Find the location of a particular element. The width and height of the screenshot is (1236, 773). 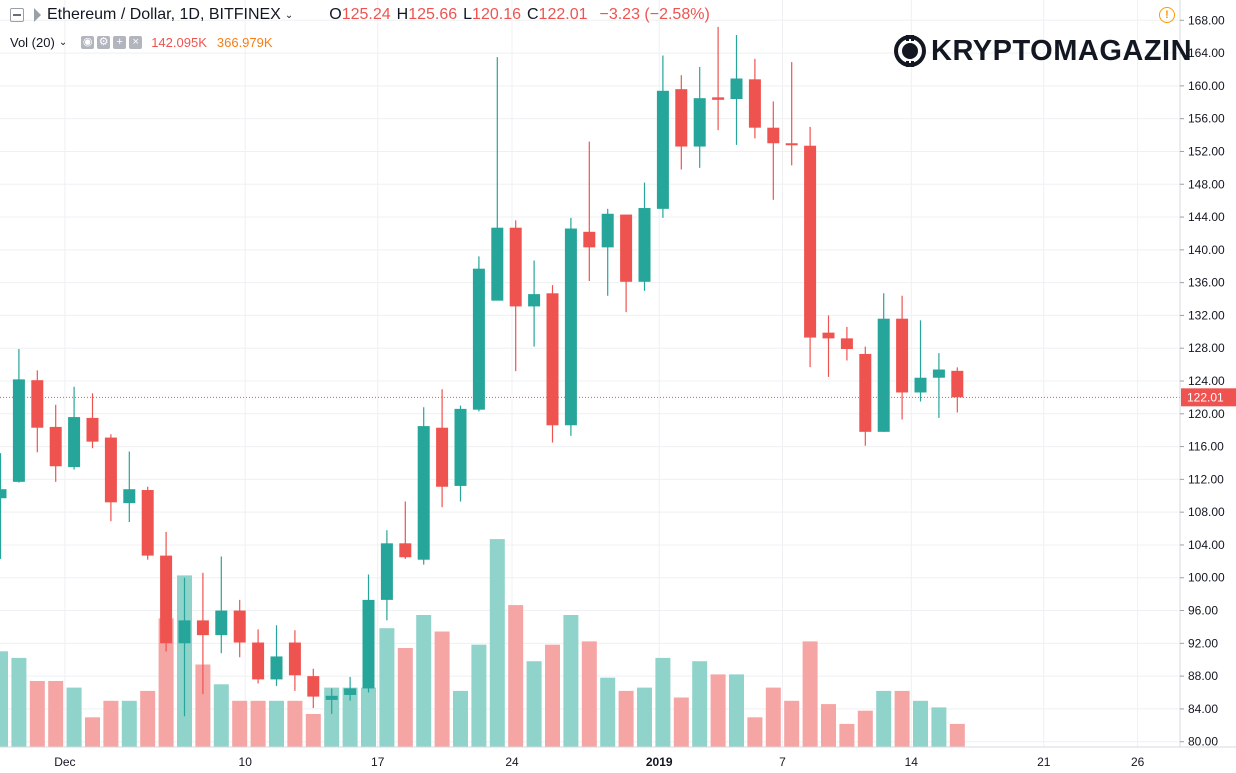

eye-icon: ◉ is located at coordinates (88, 42).